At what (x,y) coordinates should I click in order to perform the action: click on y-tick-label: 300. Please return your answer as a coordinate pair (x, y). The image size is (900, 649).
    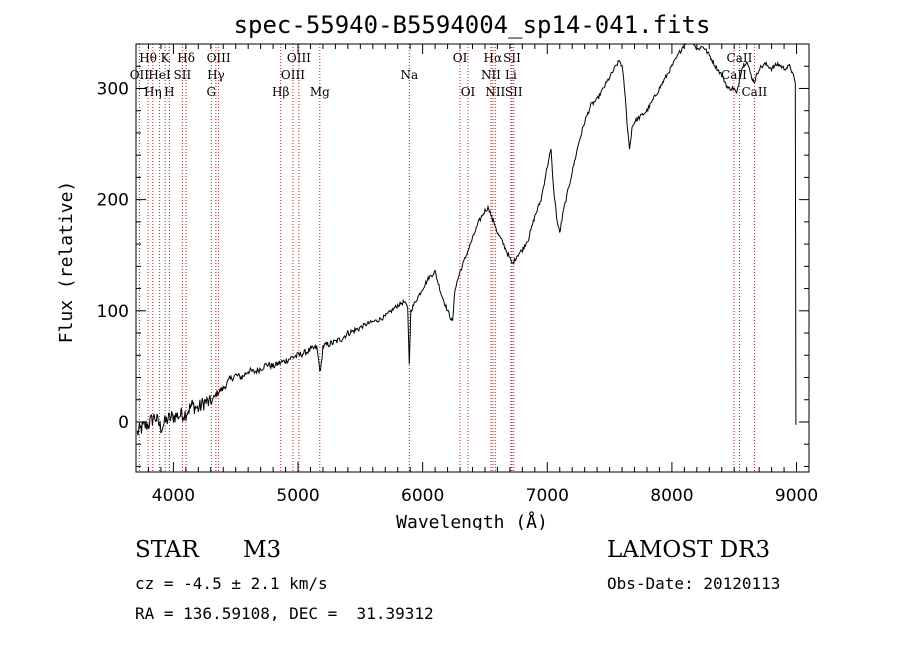
    Looking at the image, I should click on (113, 89).